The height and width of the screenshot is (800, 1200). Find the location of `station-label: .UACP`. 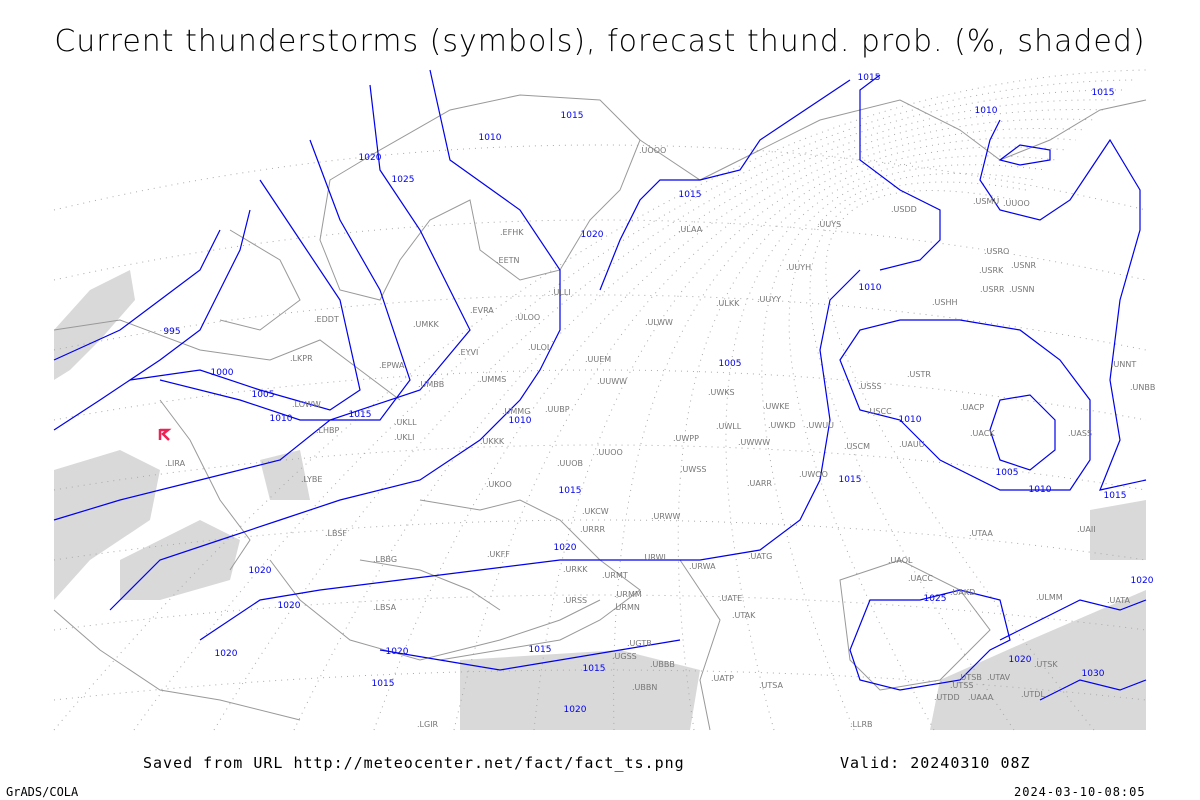

station-label: .UACP is located at coordinates (972, 407).